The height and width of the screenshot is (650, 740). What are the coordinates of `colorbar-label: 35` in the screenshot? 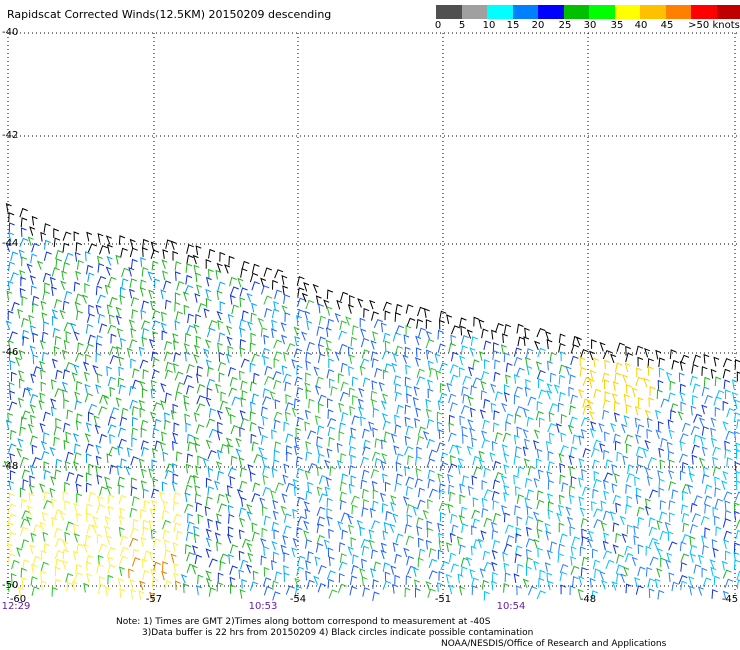 It's located at (617, 25).